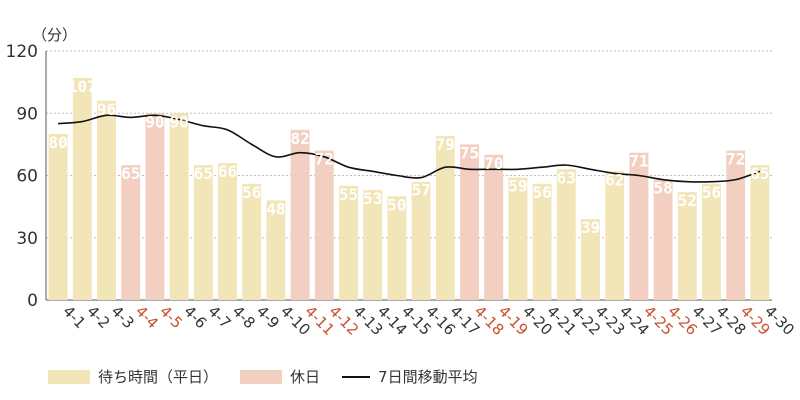 The height and width of the screenshot is (400, 800). Describe the element at coordinates (638, 161) in the screenshot. I see `data-label-4-25: 71` at that location.